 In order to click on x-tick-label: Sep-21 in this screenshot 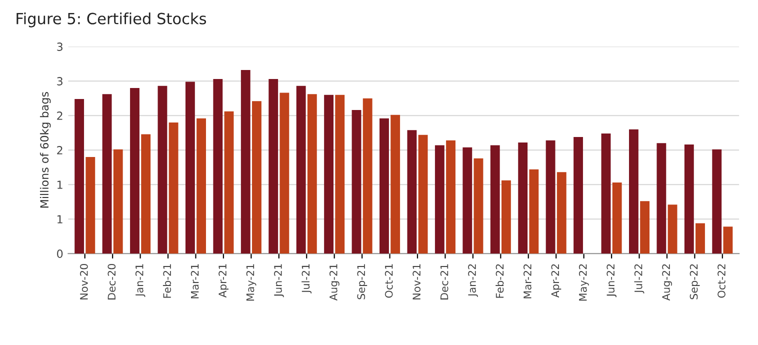, I will do `click(362, 282)`.